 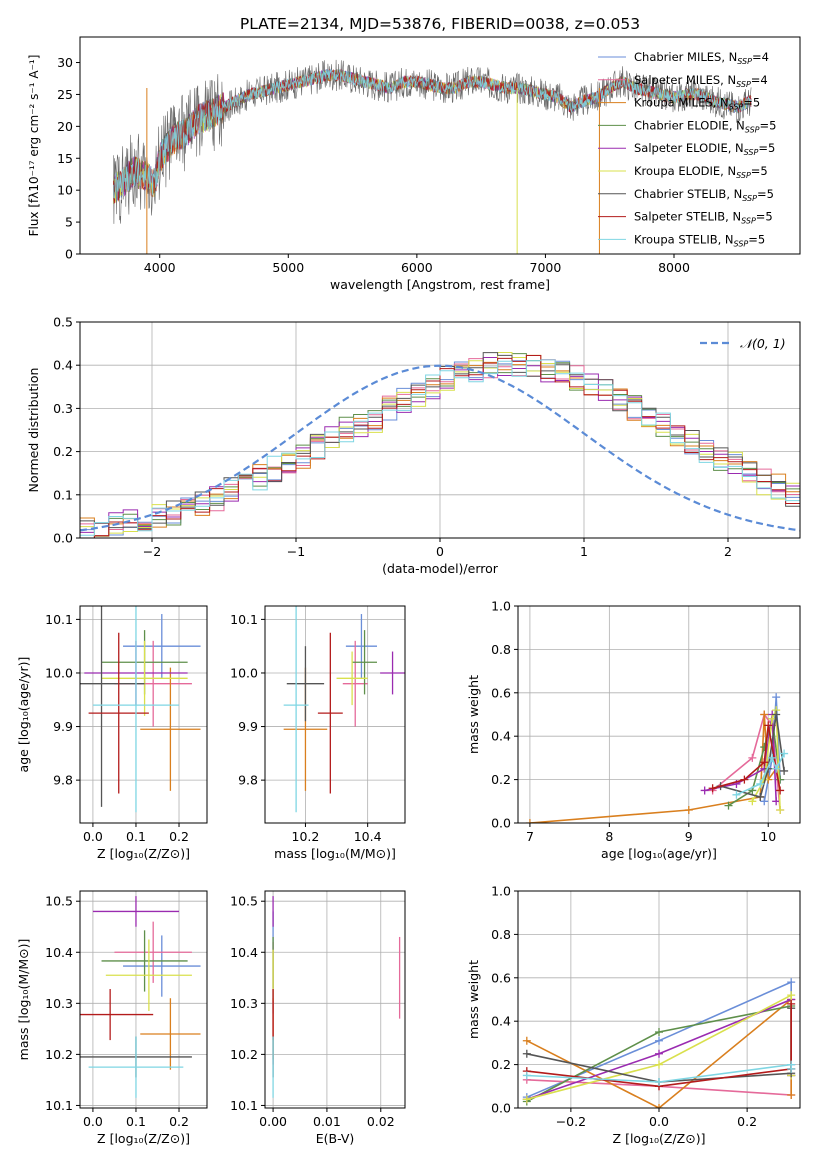 I want to click on legend-label: Kroupa MILES, NSSP=5, so click(x=697, y=104).